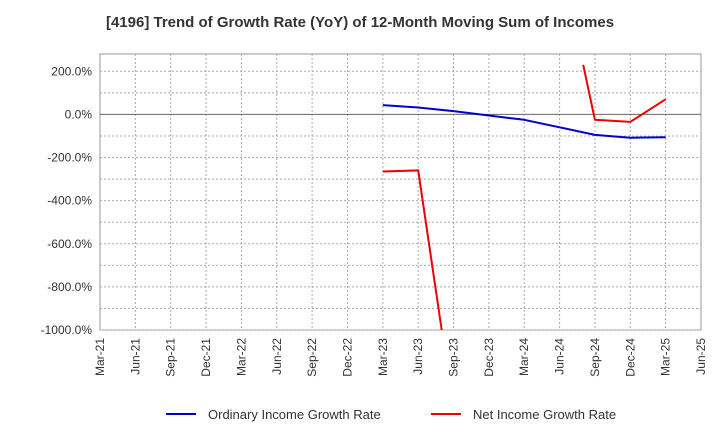 The image size is (720, 440). Describe the element at coordinates (135, 356) in the screenshot. I see `x-tick-label: Jun-21` at that location.